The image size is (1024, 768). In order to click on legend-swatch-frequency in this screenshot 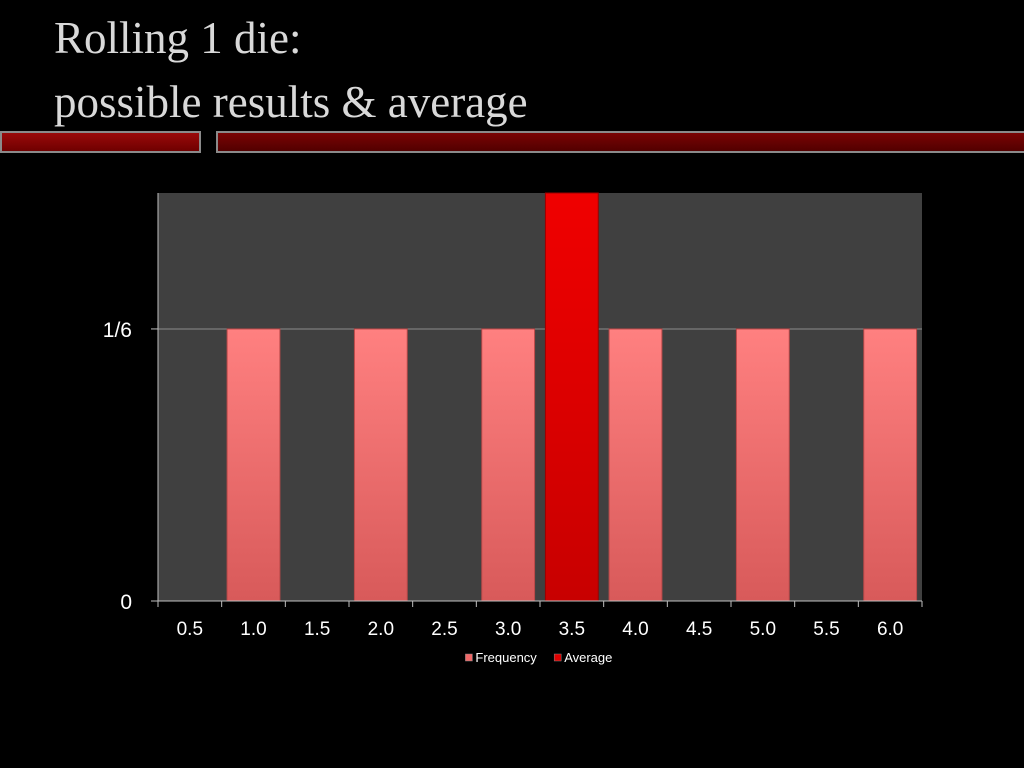, I will do `click(469, 657)`.